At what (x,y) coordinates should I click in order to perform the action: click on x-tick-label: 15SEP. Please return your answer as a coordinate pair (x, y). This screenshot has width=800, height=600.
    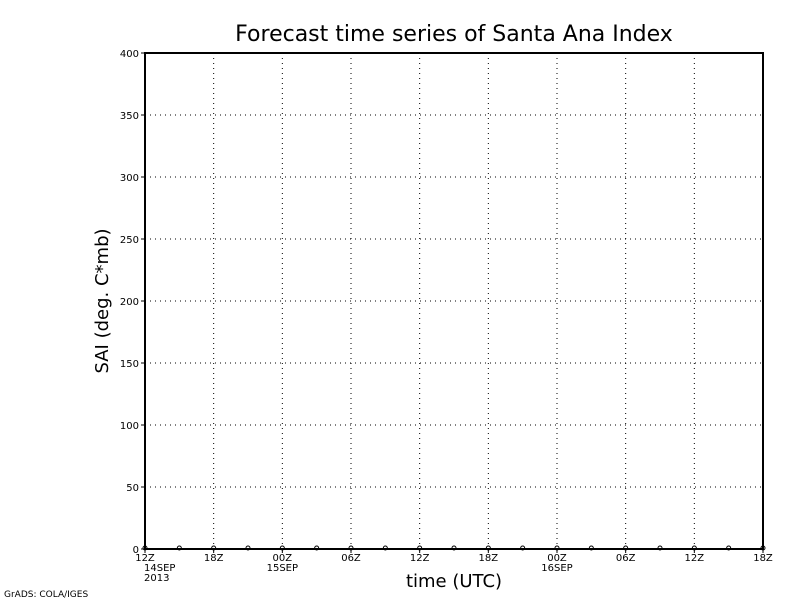
    Looking at the image, I should click on (282, 568).